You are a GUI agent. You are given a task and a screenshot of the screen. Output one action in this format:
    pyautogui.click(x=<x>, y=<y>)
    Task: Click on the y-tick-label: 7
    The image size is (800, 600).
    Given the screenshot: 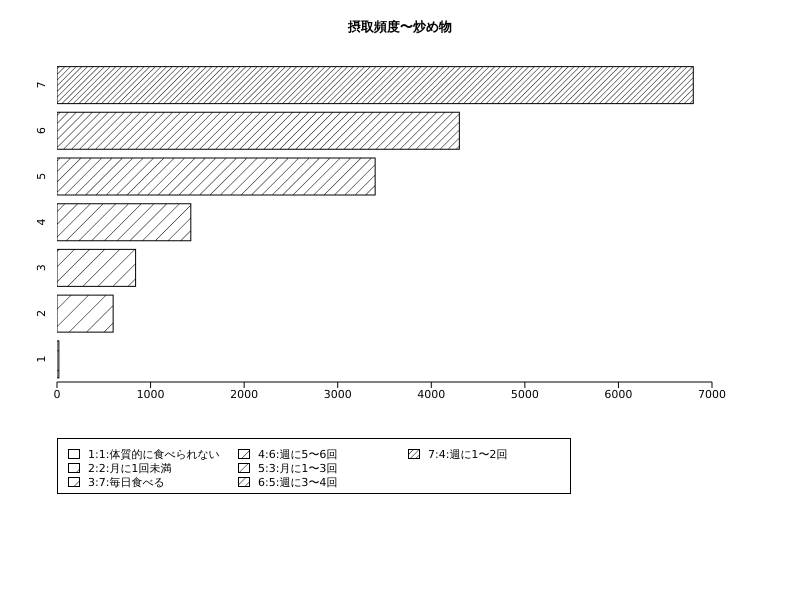 What is the action you would take?
    pyautogui.click(x=41, y=84)
    